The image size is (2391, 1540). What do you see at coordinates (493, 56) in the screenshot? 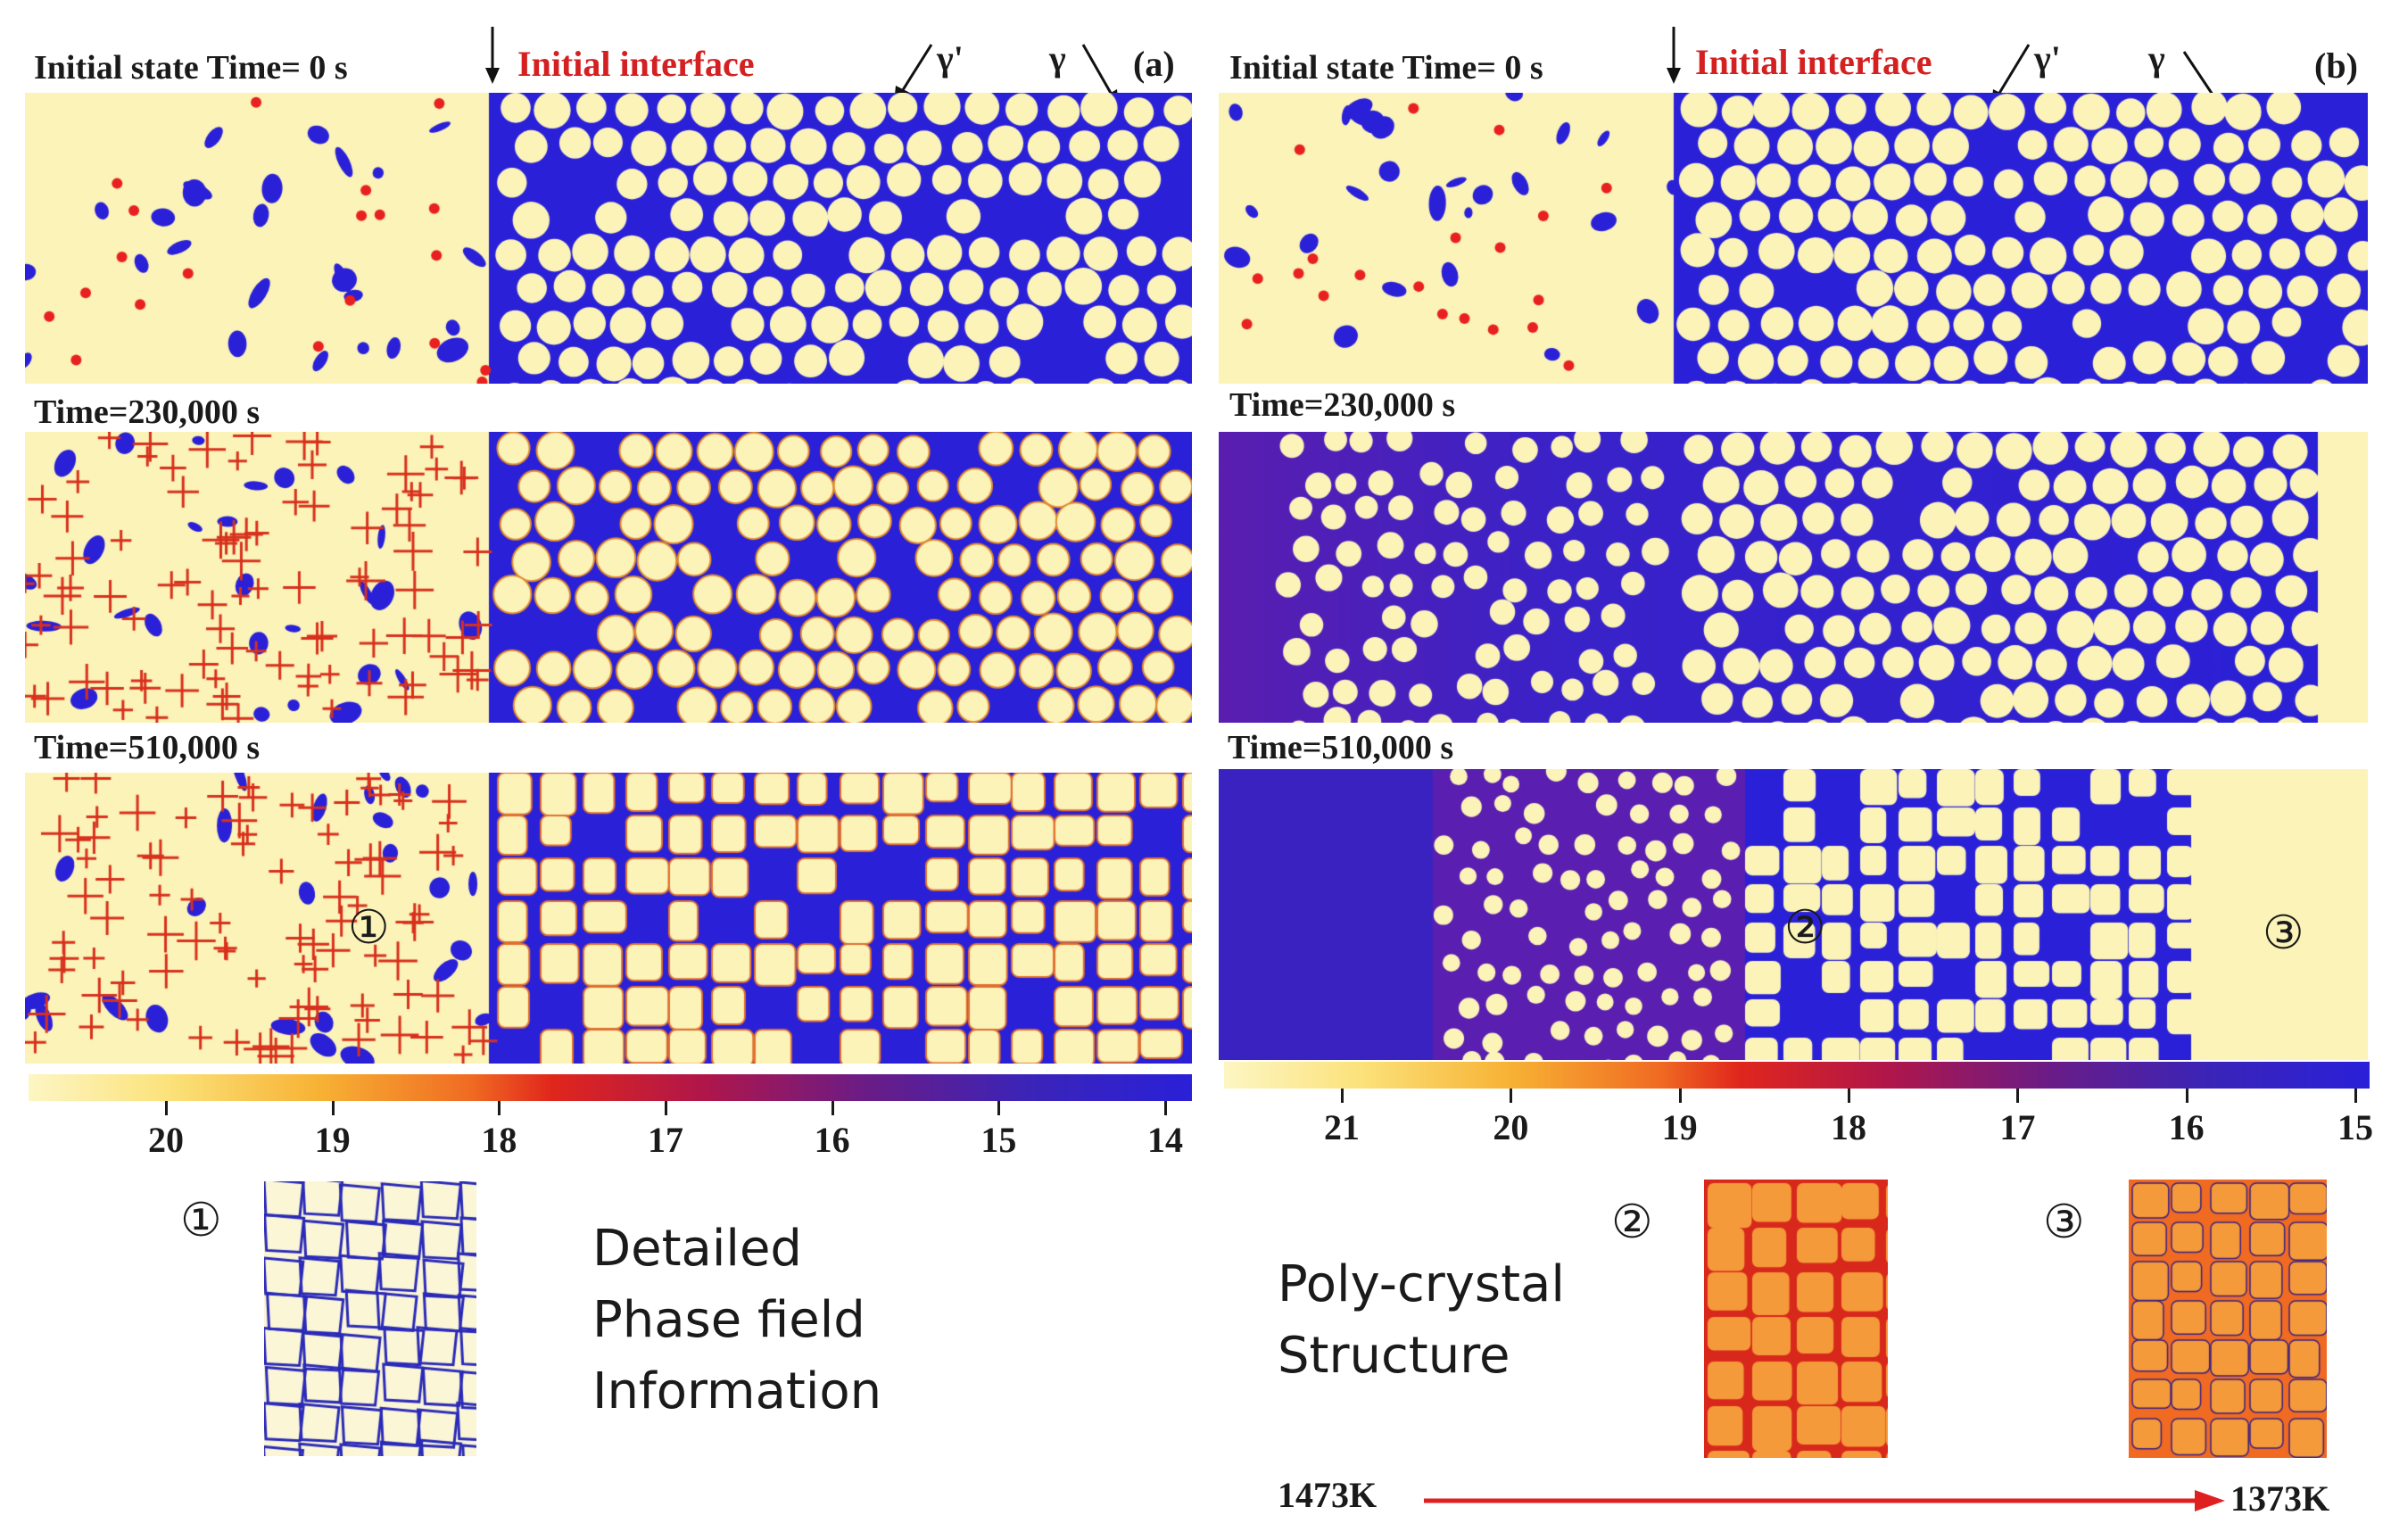
I see `interface-arrow-a` at bounding box center [493, 56].